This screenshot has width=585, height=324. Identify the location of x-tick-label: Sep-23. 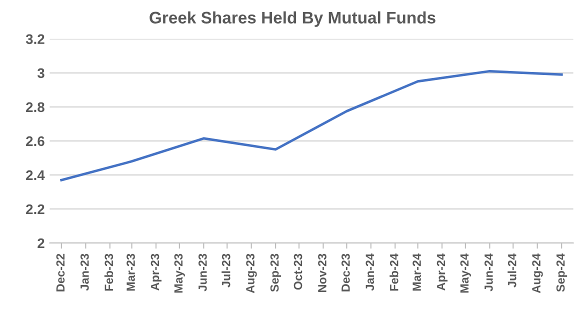
(276, 273).